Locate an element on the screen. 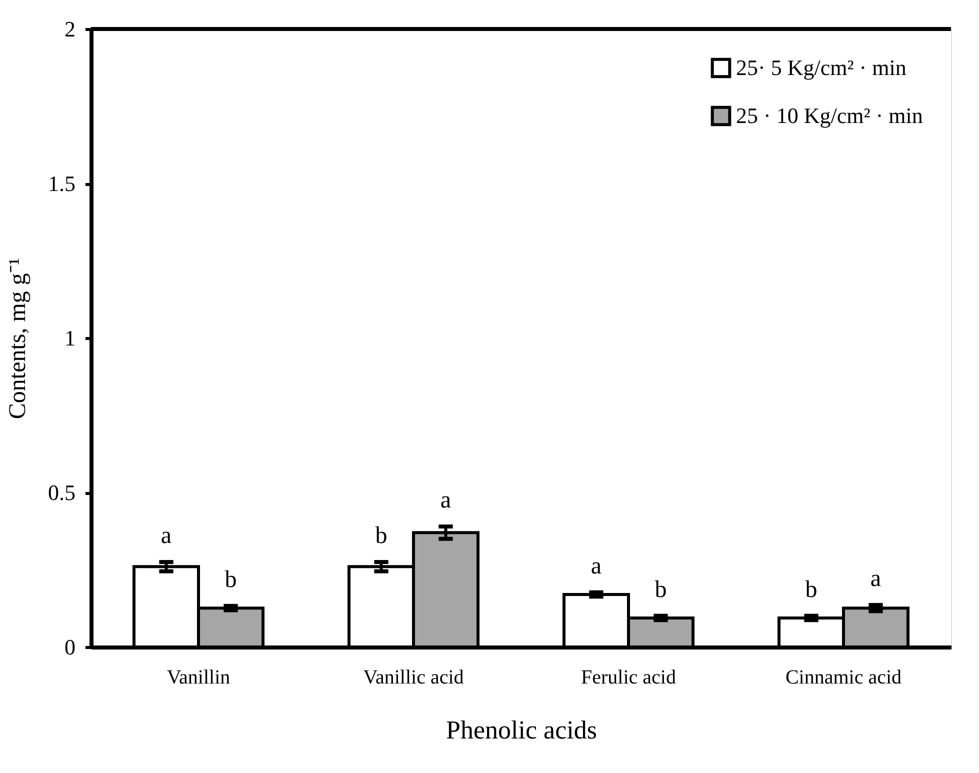 This screenshot has width=979, height=773. x-axis-title: Phenolic acids is located at coordinates (521, 730).